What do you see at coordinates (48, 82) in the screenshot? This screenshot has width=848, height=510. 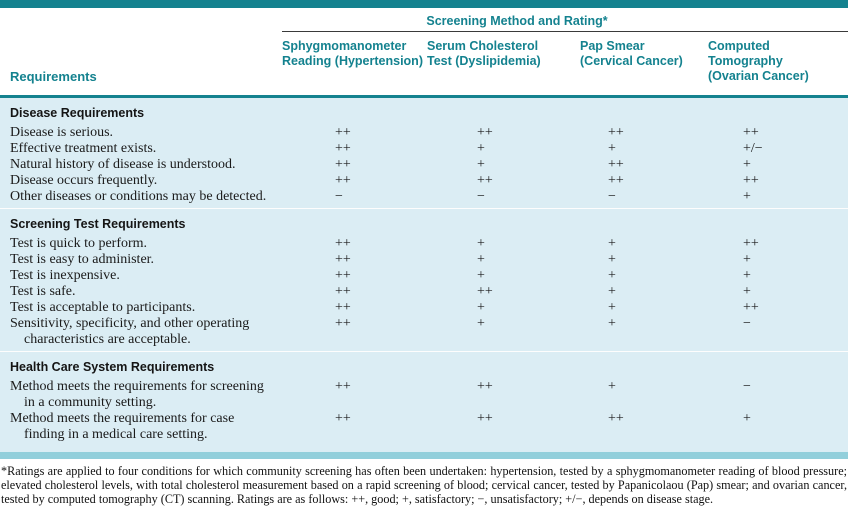 I see `requirements-column-header: Requirements` at bounding box center [48, 82].